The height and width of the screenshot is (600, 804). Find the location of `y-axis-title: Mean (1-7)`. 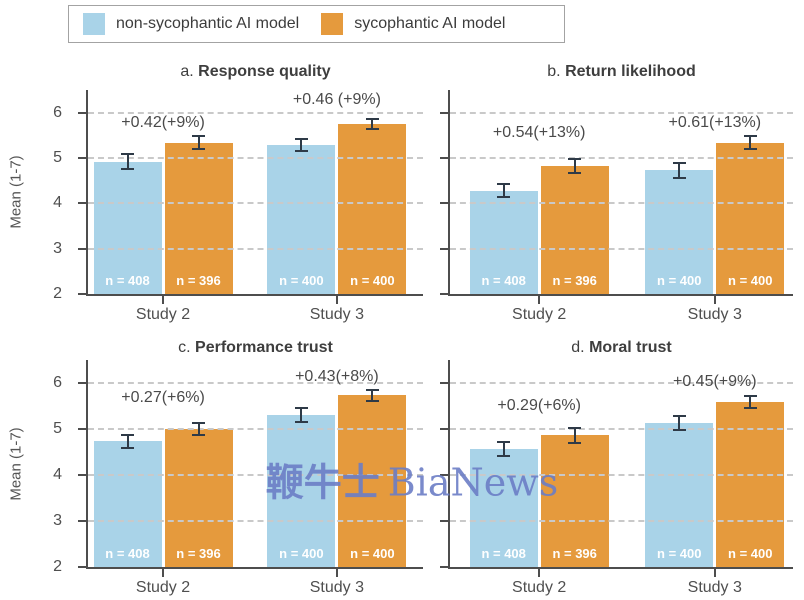

y-axis-title: Mean (1-7) is located at coordinates (16, 192).